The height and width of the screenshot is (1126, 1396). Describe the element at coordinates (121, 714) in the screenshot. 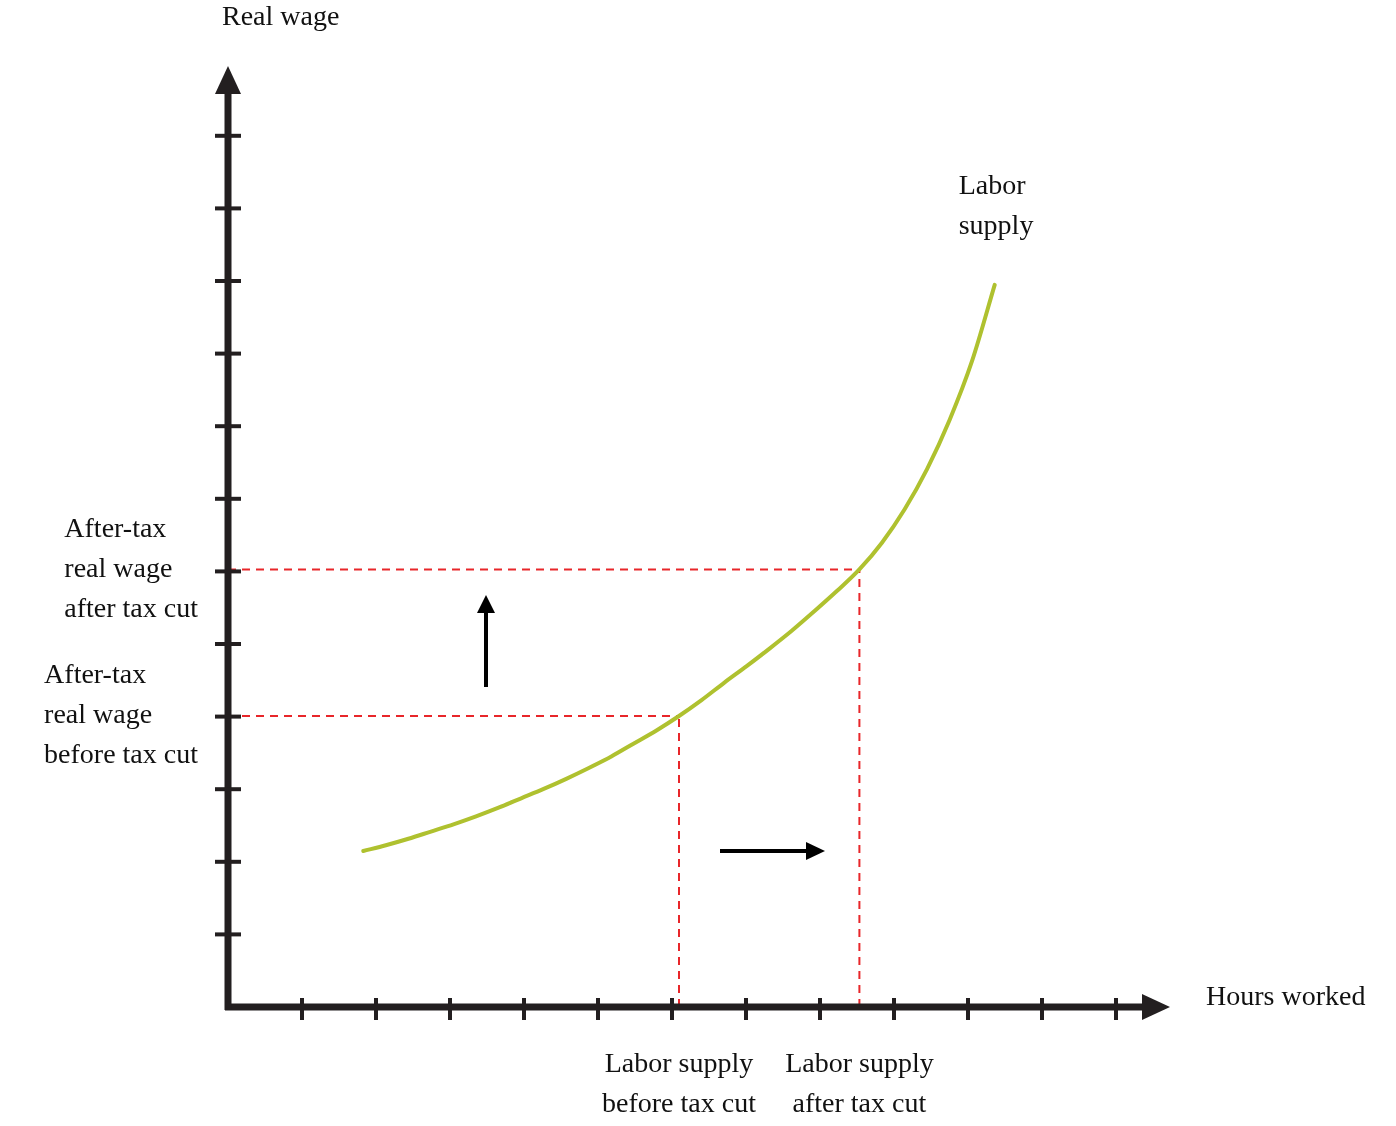

I see `ref-line-label: After-tax real wage before tax cut` at that location.